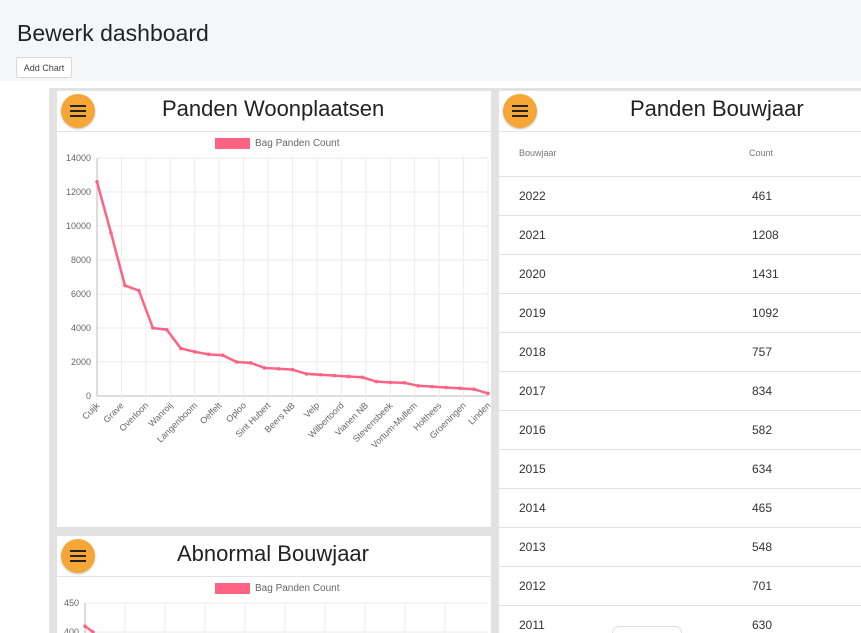 This screenshot has height=633, width=861. I want to click on cell-bouwjaar: 2020, so click(532, 274).